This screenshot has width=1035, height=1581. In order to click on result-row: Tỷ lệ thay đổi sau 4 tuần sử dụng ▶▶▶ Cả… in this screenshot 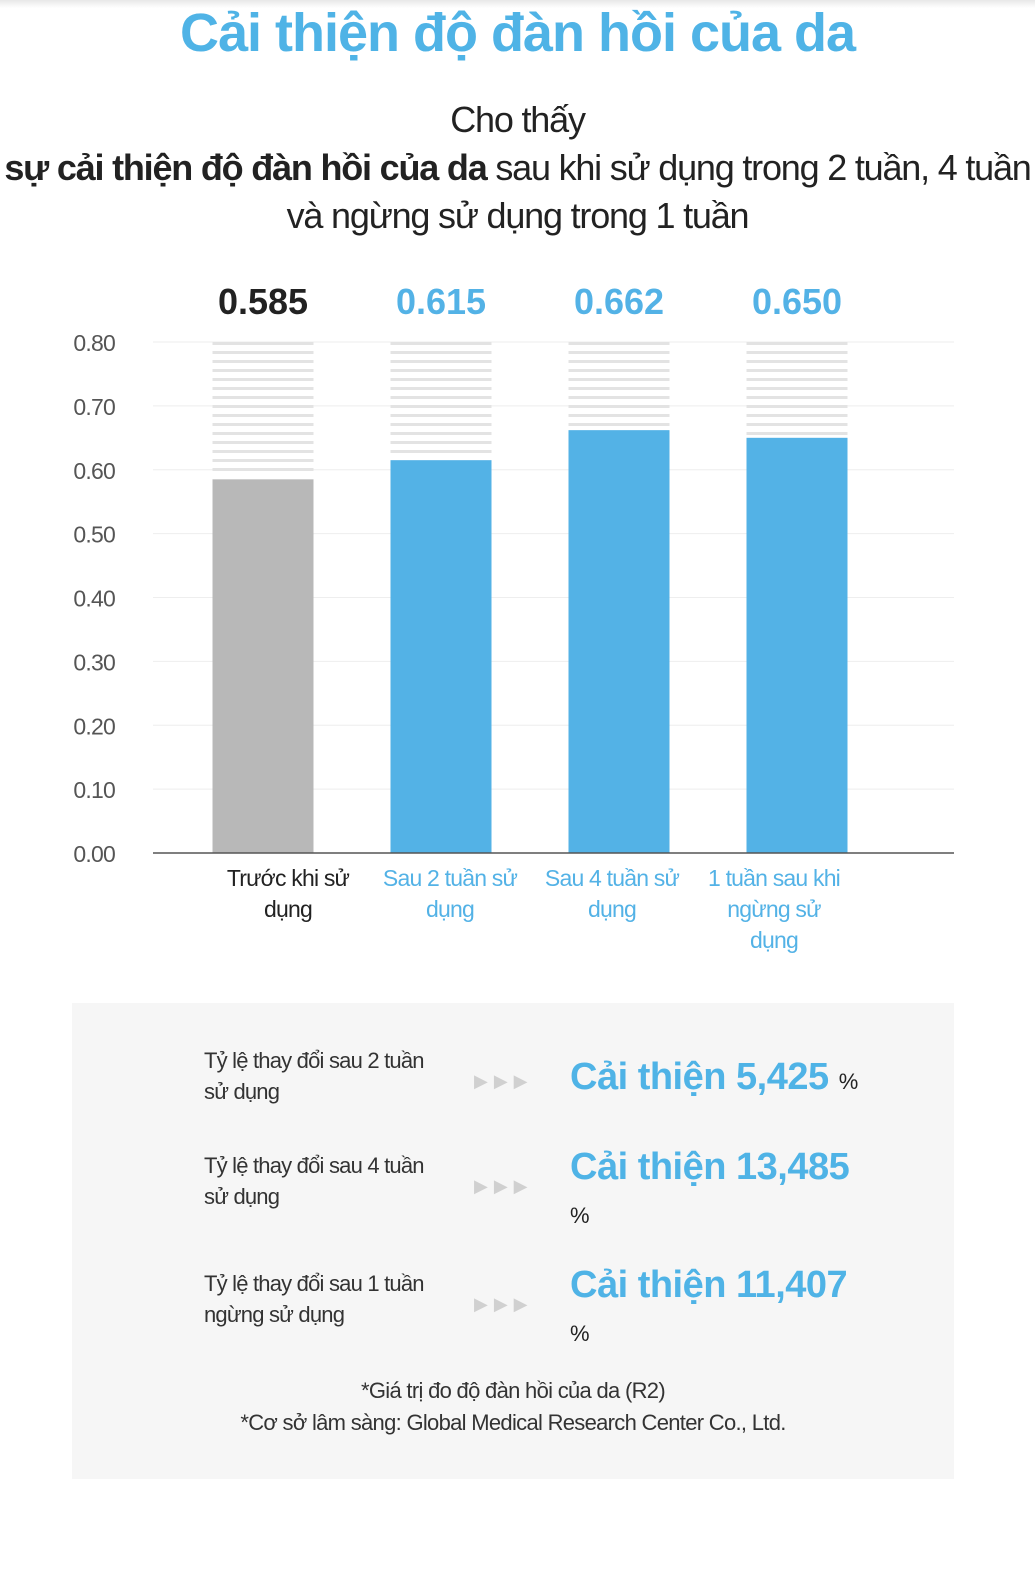, I will do `click(513, 1193)`.